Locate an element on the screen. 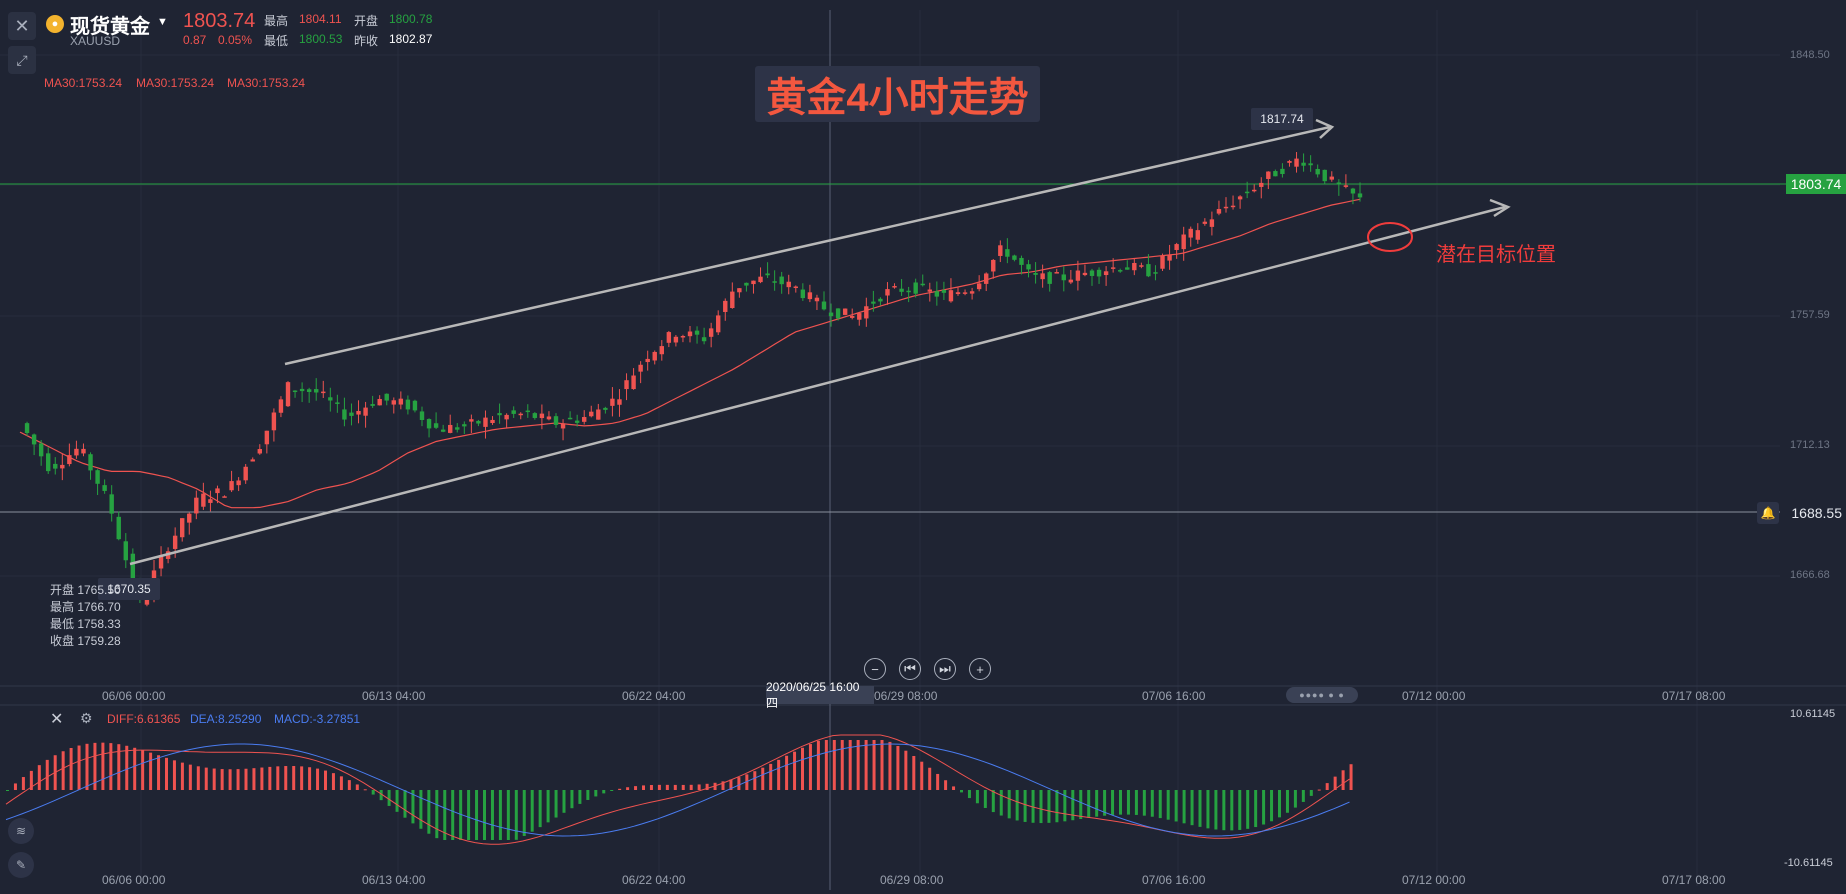 This screenshot has width=1846, height=894. open-value: 1800.78 is located at coordinates (411, 19).